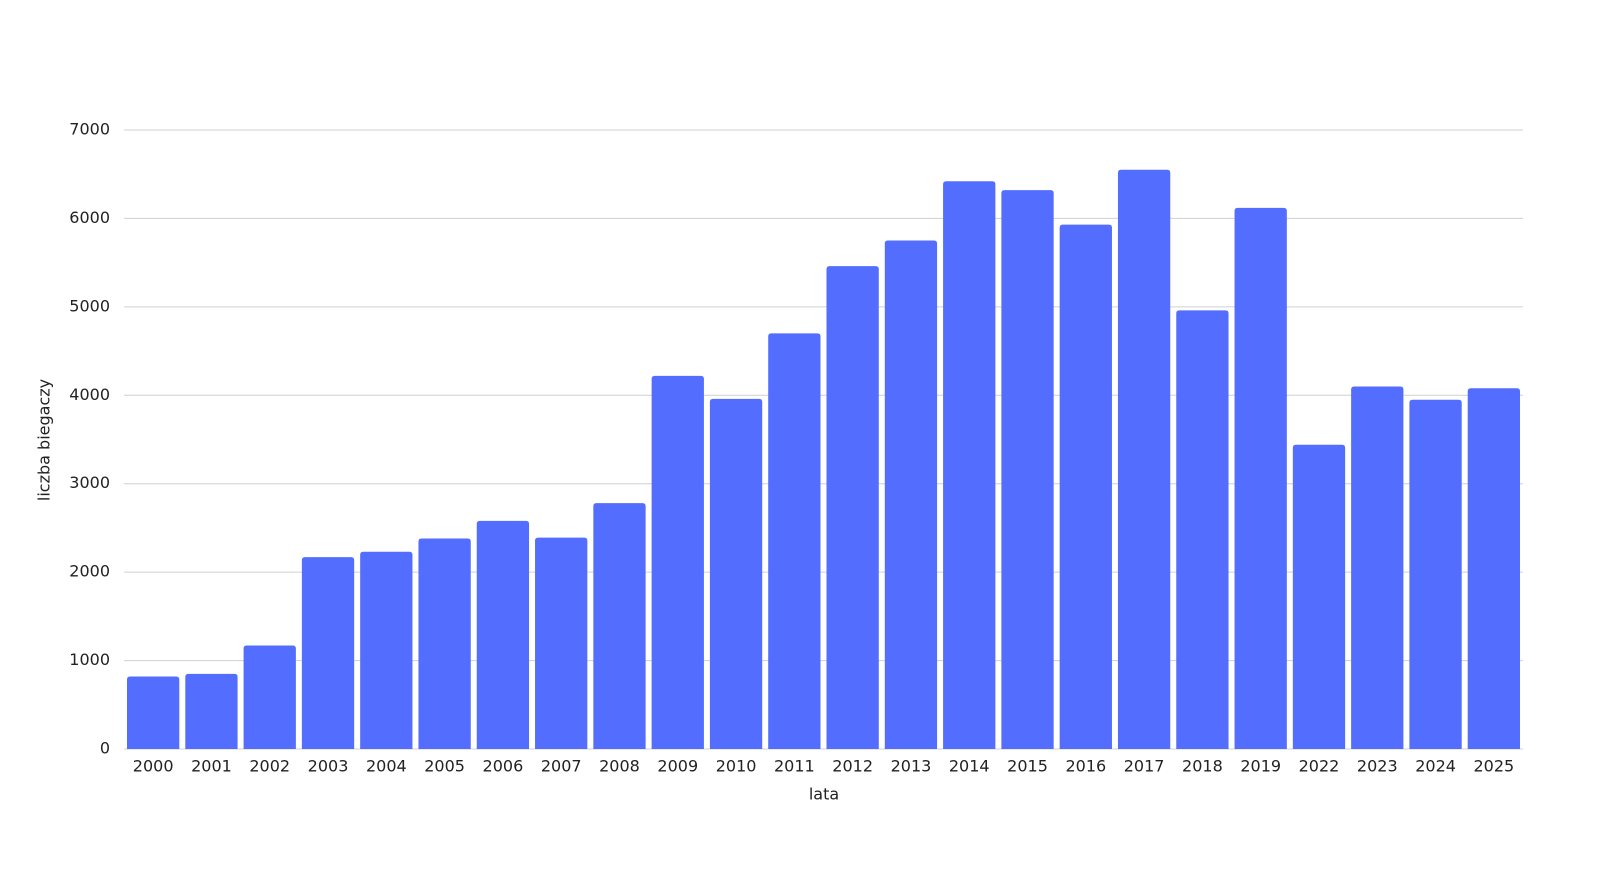 The height and width of the screenshot is (896, 1600). I want to click on y-tick-label: 2000, so click(89, 571).